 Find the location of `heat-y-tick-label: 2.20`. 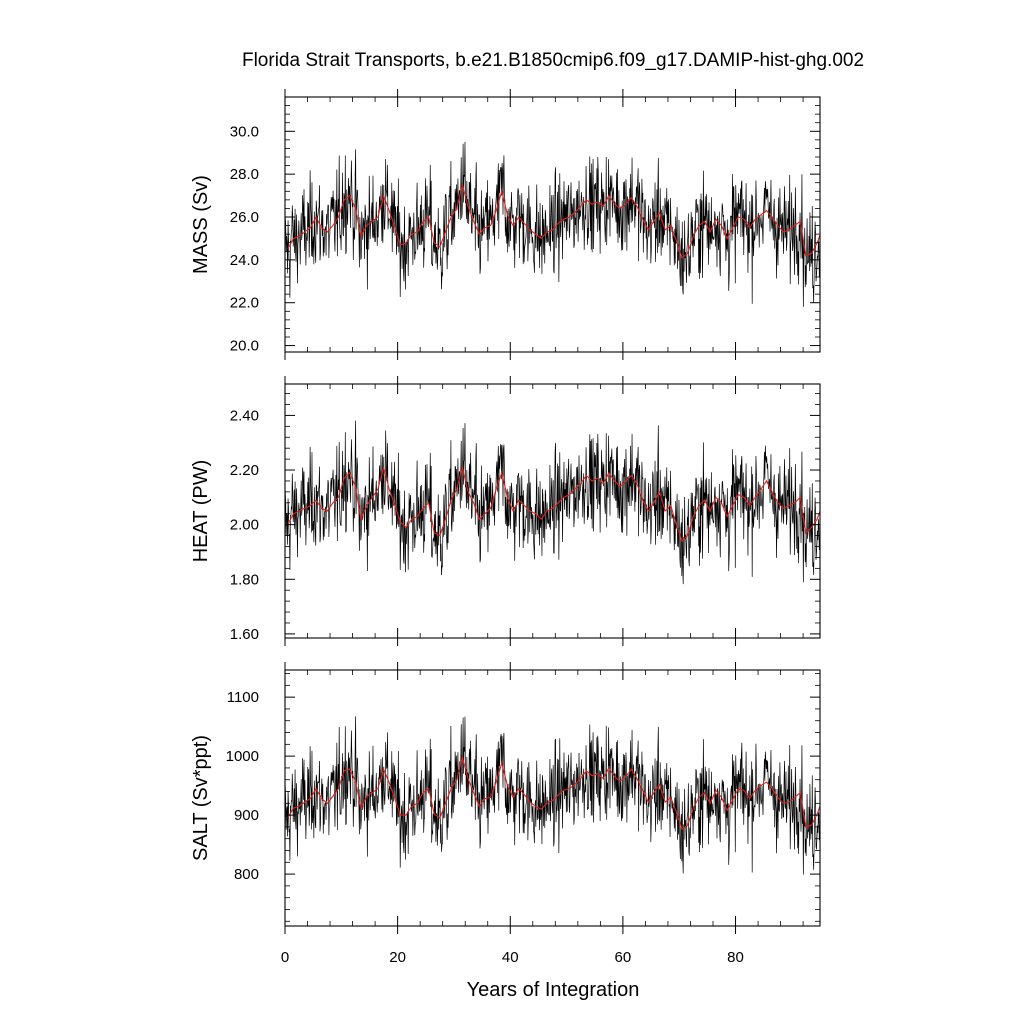

heat-y-tick-label: 2.20 is located at coordinates (244, 470).